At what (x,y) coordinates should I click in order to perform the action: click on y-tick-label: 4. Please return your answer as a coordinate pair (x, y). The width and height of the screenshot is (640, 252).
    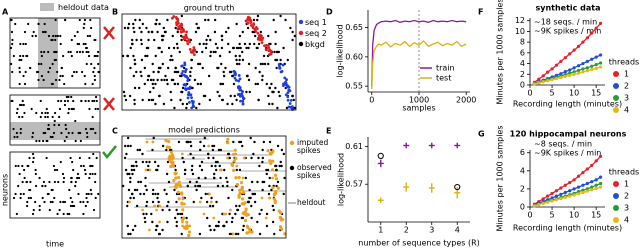
    Looking at the image, I should click on (522, 170).